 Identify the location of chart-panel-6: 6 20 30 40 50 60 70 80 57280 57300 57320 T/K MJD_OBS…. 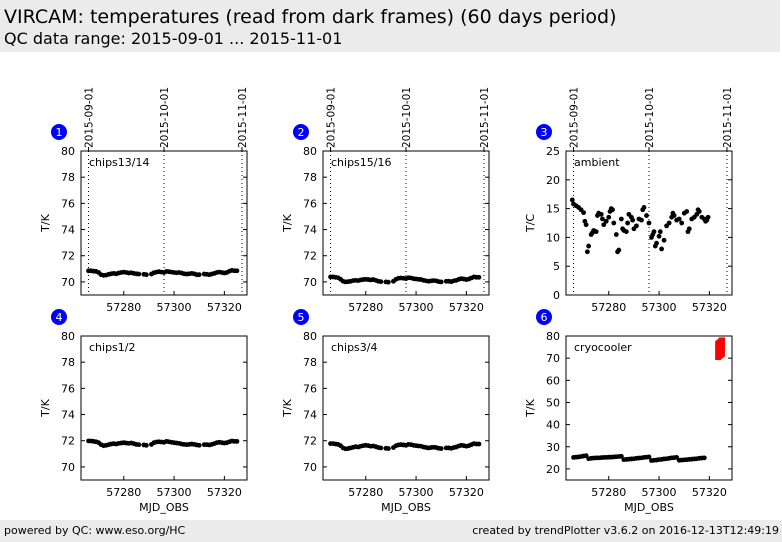
(628, 411).